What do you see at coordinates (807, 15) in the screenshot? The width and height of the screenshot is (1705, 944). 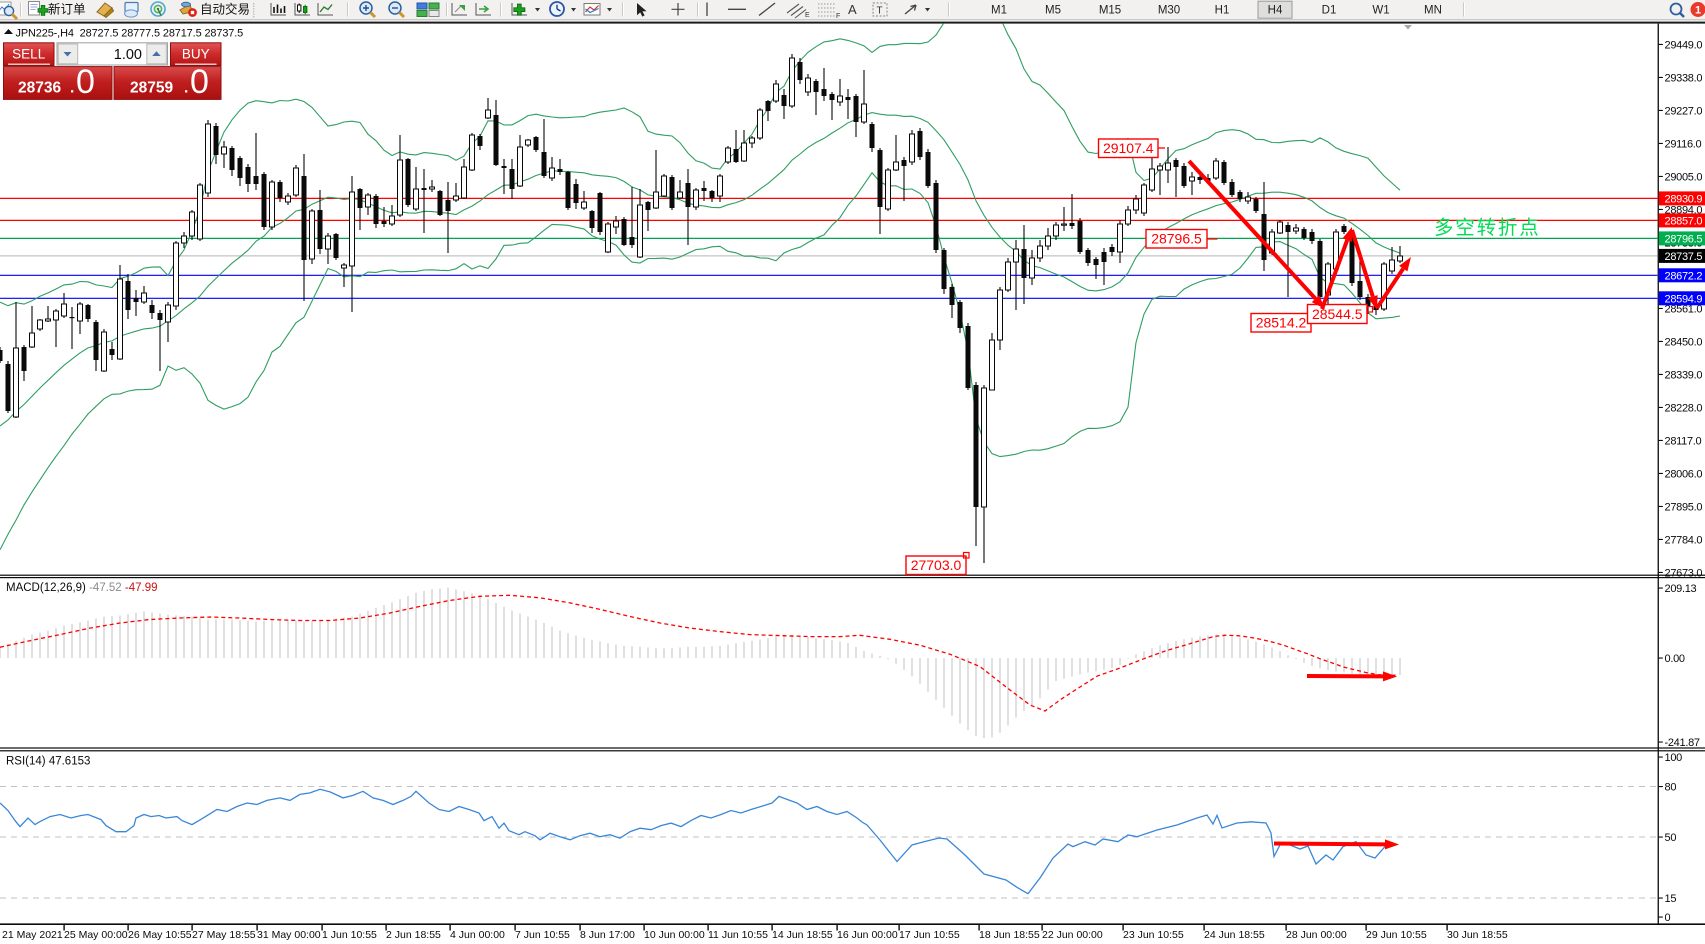 I see `svg-text: E` at bounding box center [807, 15].